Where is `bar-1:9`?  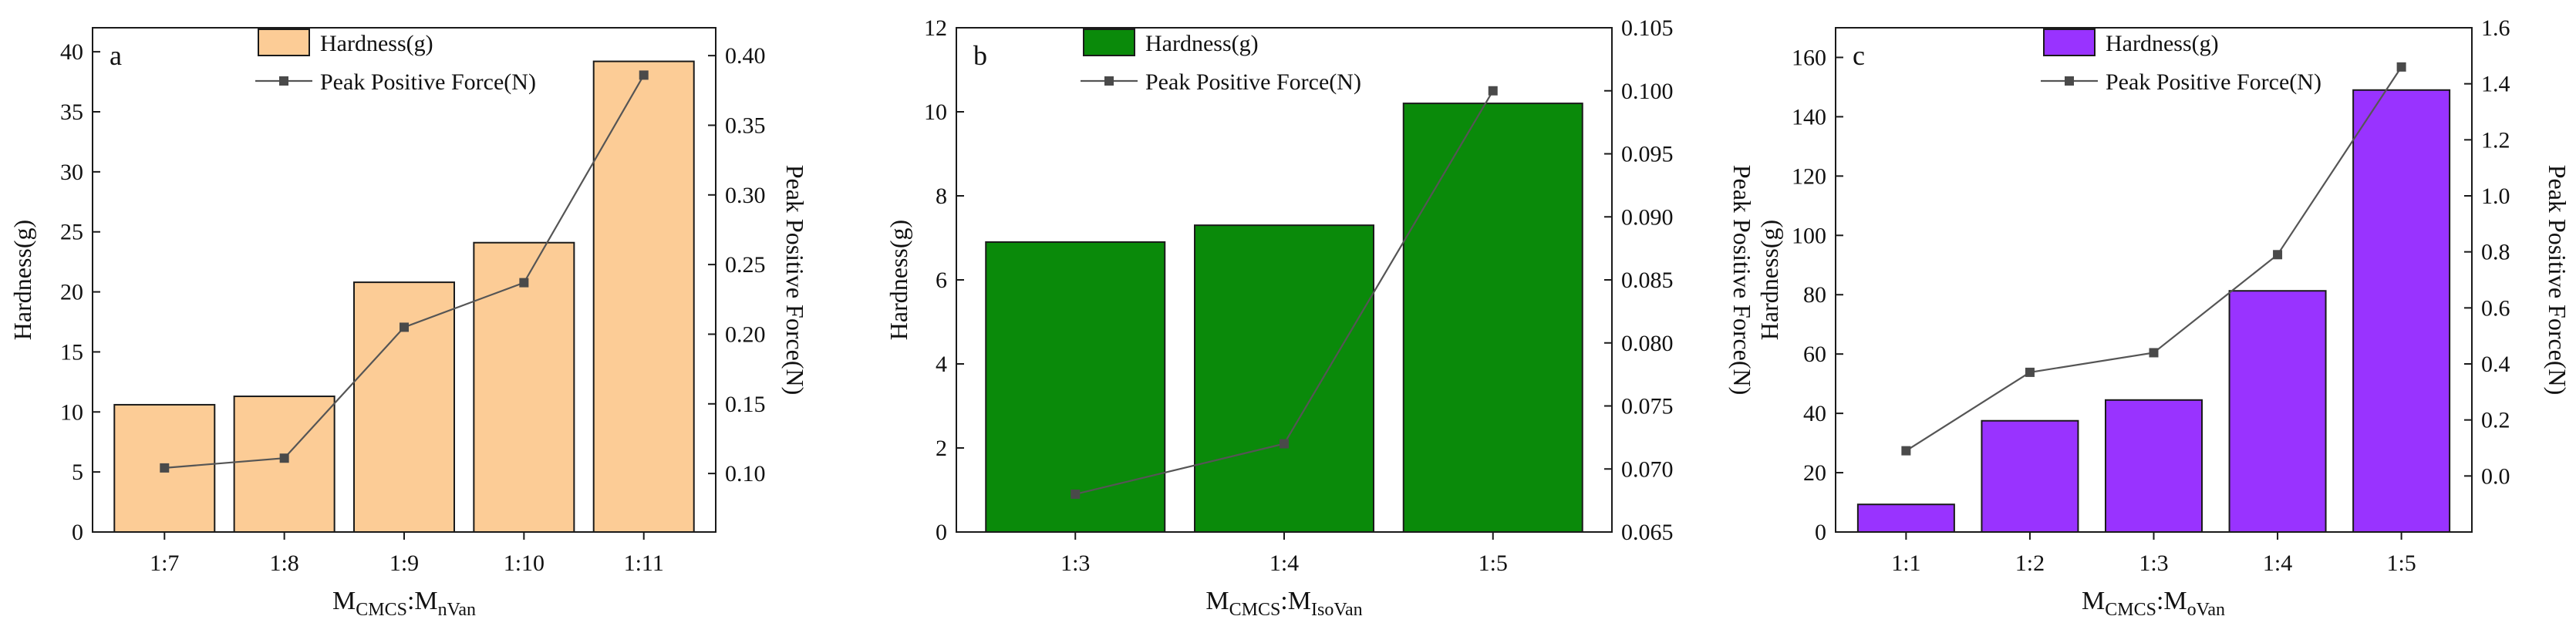
bar-1:9 is located at coordinates (404, 407).